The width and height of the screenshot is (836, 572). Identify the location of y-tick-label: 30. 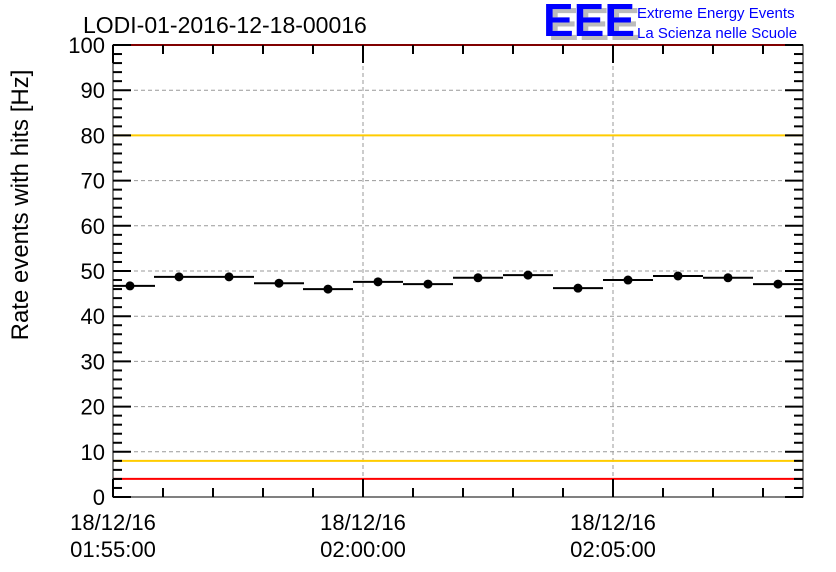
(93, 361).